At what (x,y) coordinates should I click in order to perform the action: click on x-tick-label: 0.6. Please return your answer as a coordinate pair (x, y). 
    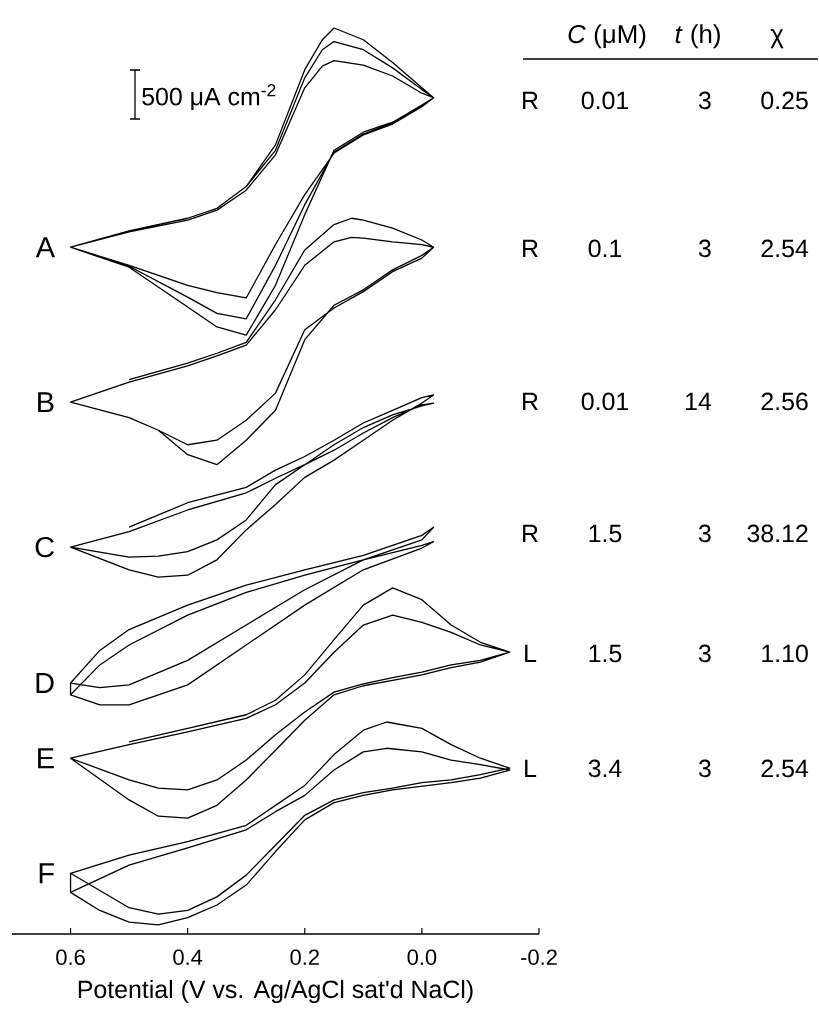
    Looking at the image, I should click on (70, 957).